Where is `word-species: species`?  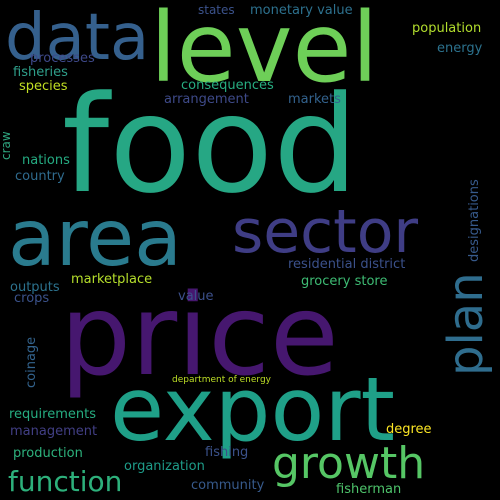 word-species: species is located at coordinates (43, 86).